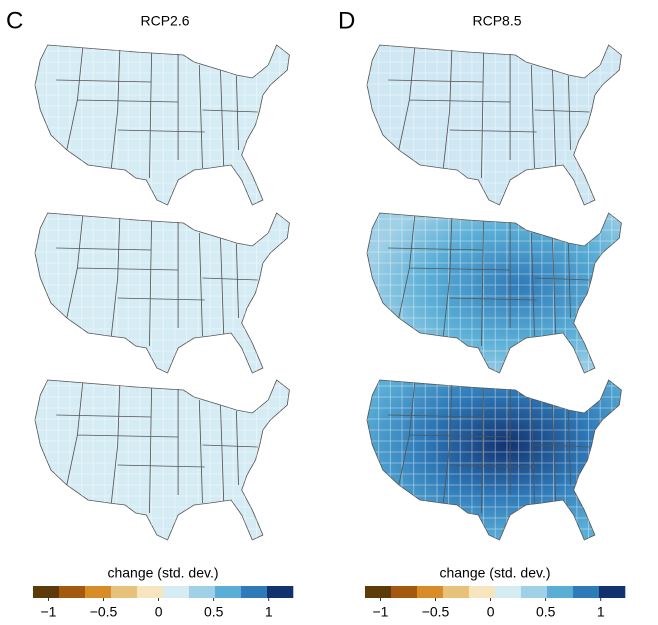  I want to click on panel-letter: D, so click(346, 20).